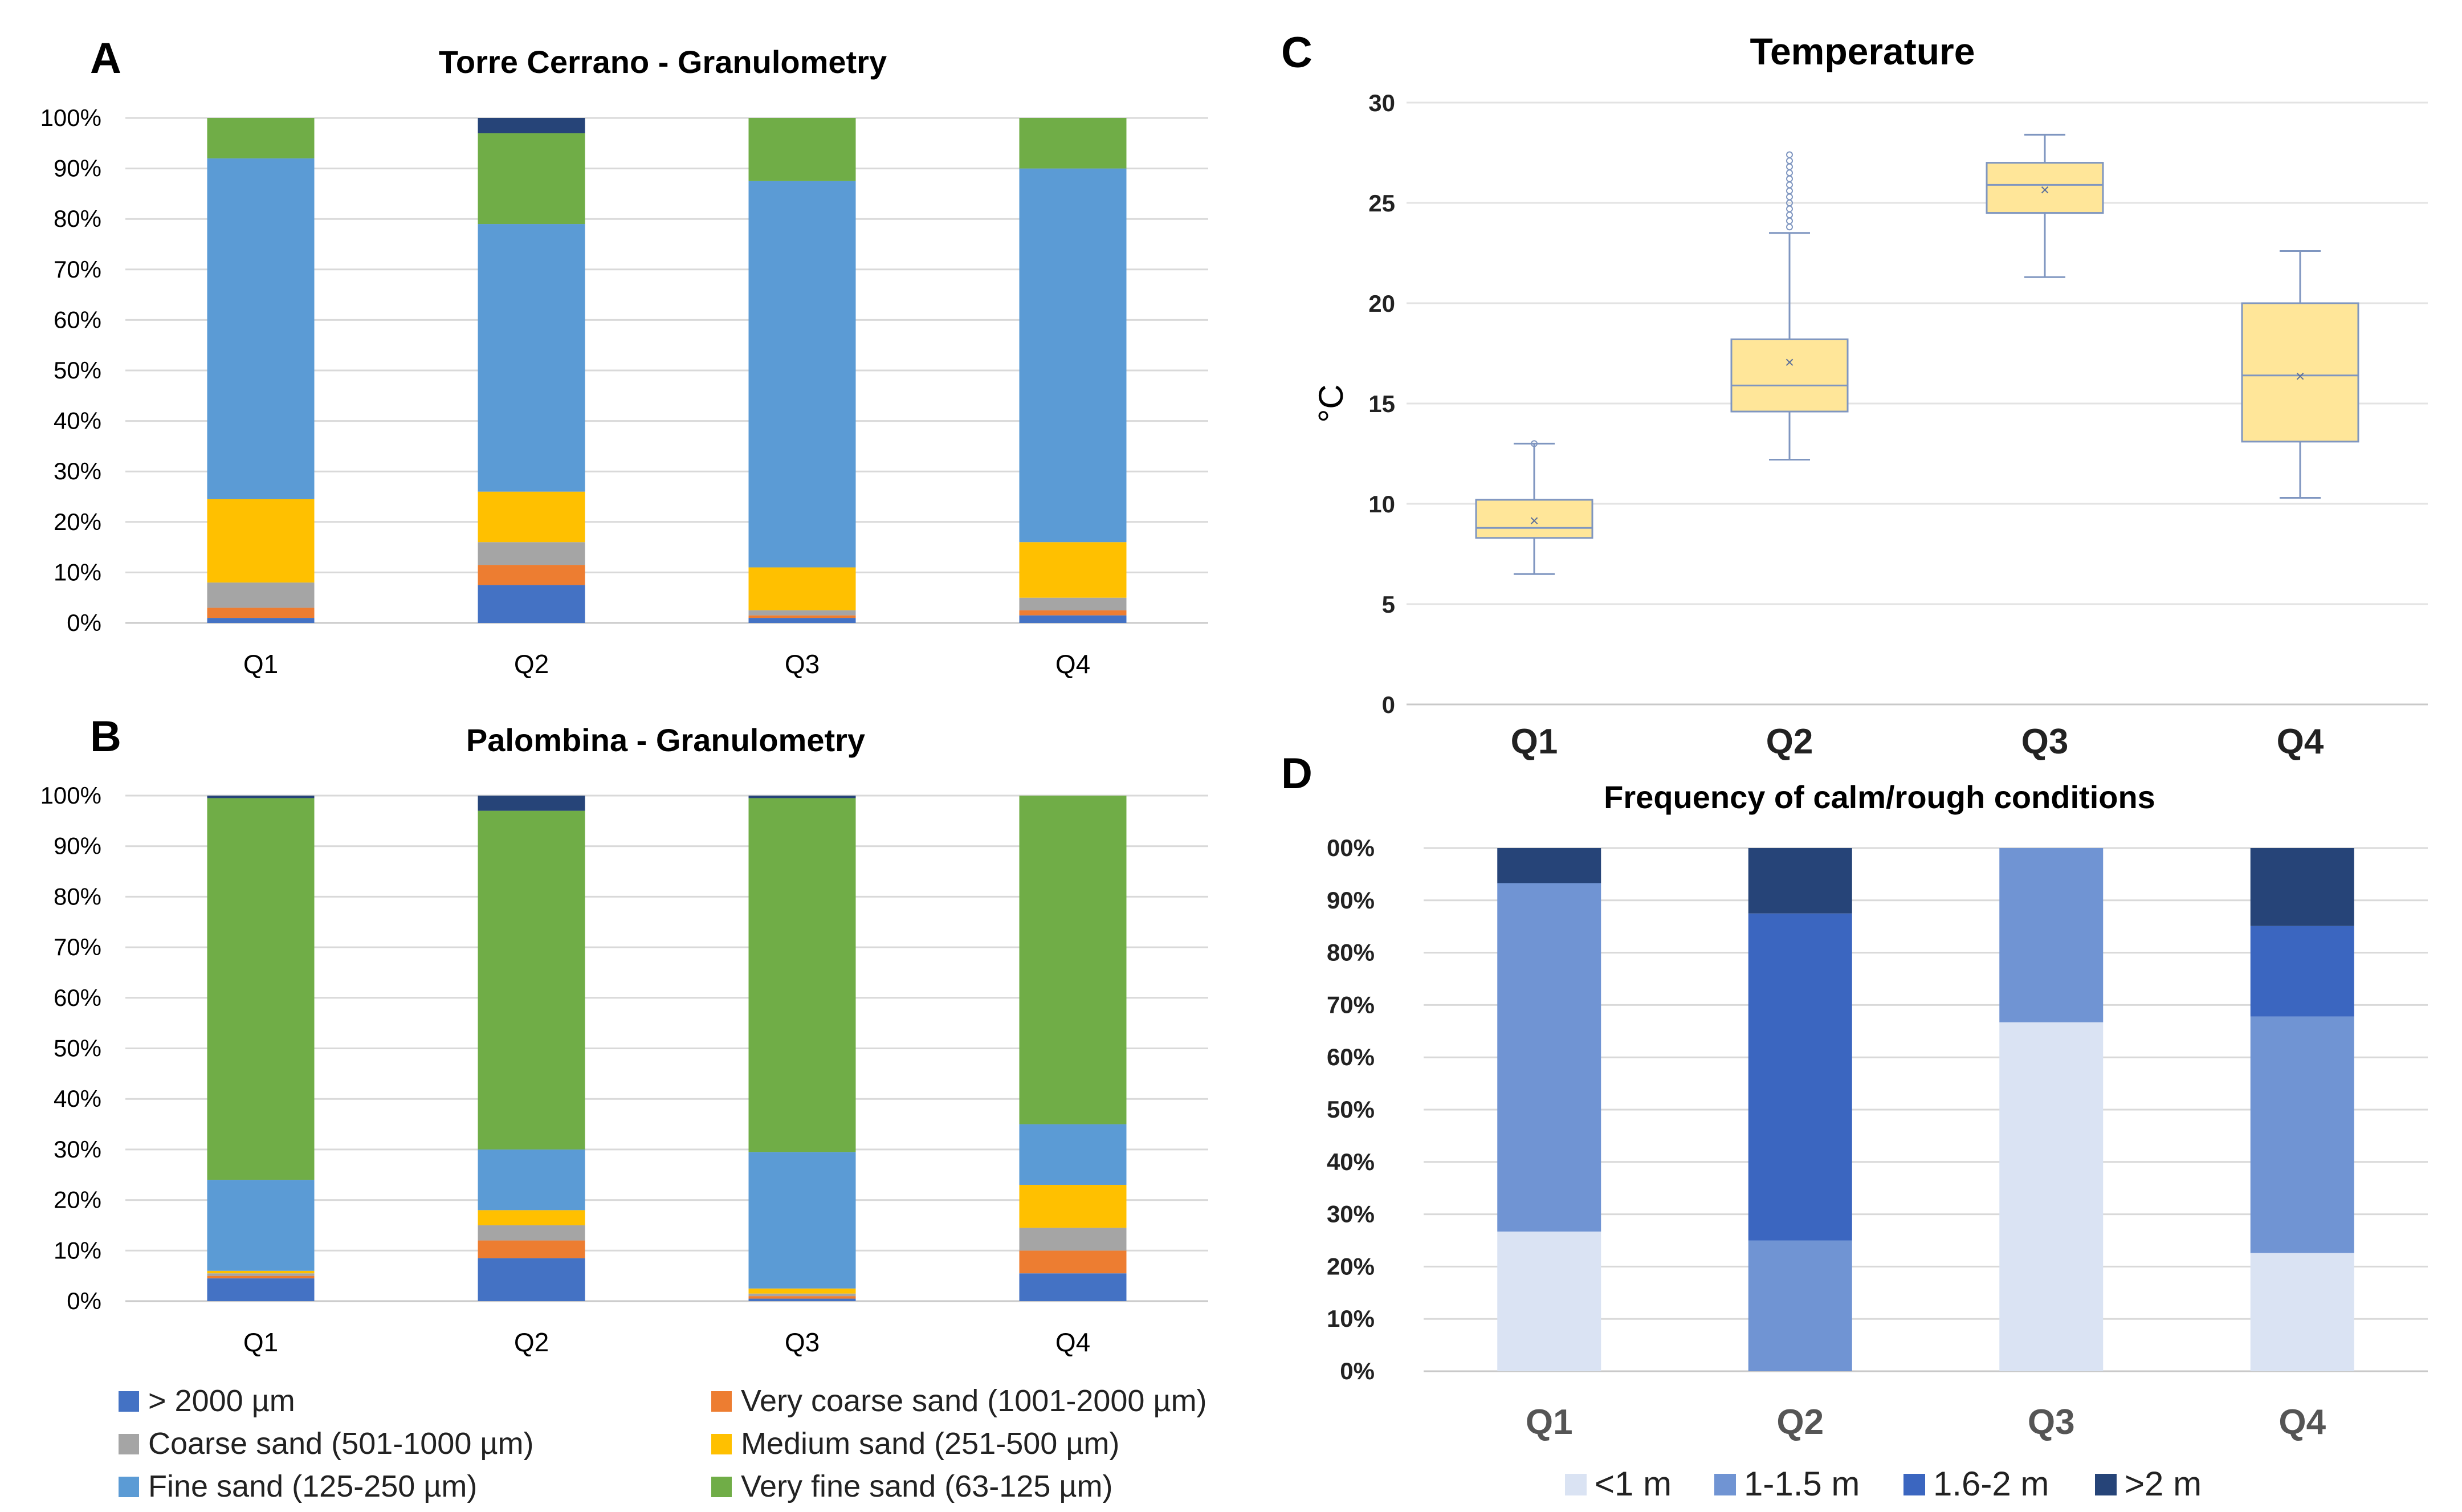  I want to click on legend-label-gt2m: >2 m, so click(2163, 1484).